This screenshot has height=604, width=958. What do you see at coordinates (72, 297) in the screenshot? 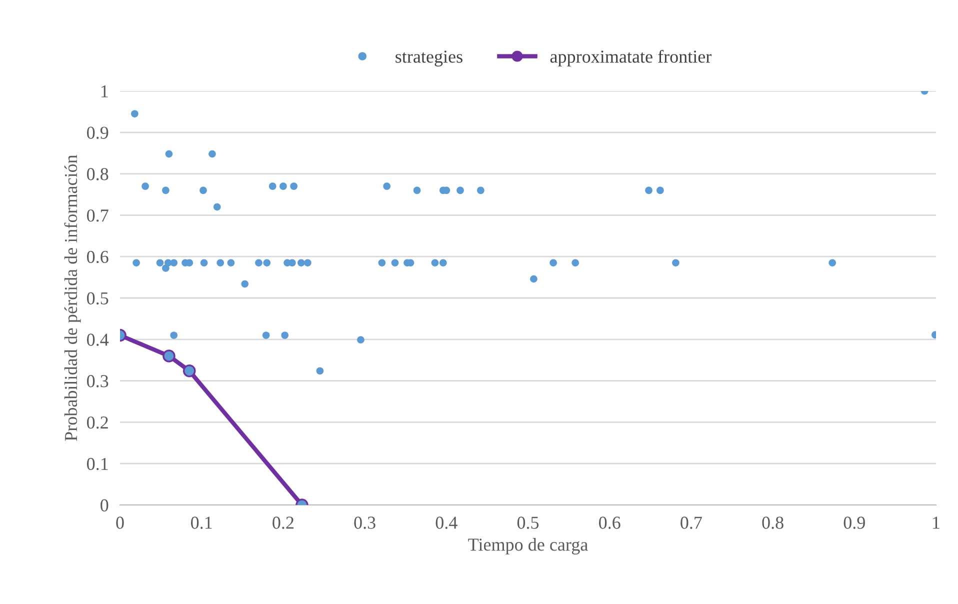
I see `y-axis-title: Probabilidad de pérdida de información` at bounding box center [72, 297].